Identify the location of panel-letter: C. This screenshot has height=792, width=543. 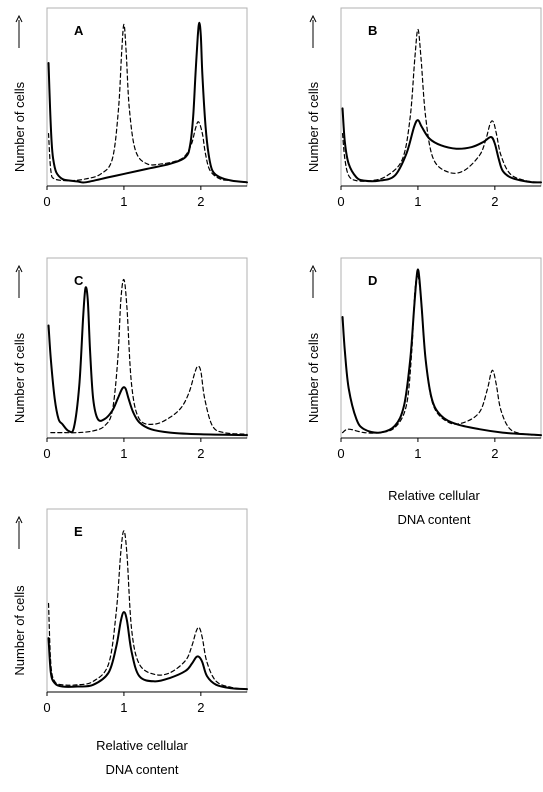
(79, 280).